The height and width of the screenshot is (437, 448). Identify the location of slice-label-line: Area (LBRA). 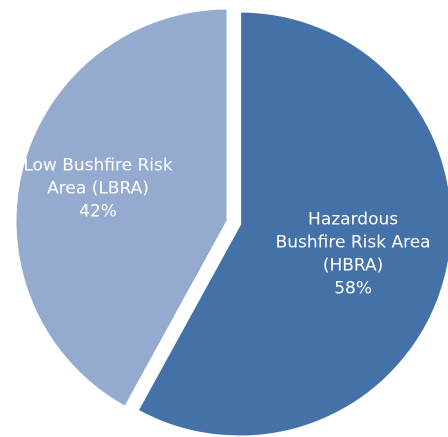
(98, 189).